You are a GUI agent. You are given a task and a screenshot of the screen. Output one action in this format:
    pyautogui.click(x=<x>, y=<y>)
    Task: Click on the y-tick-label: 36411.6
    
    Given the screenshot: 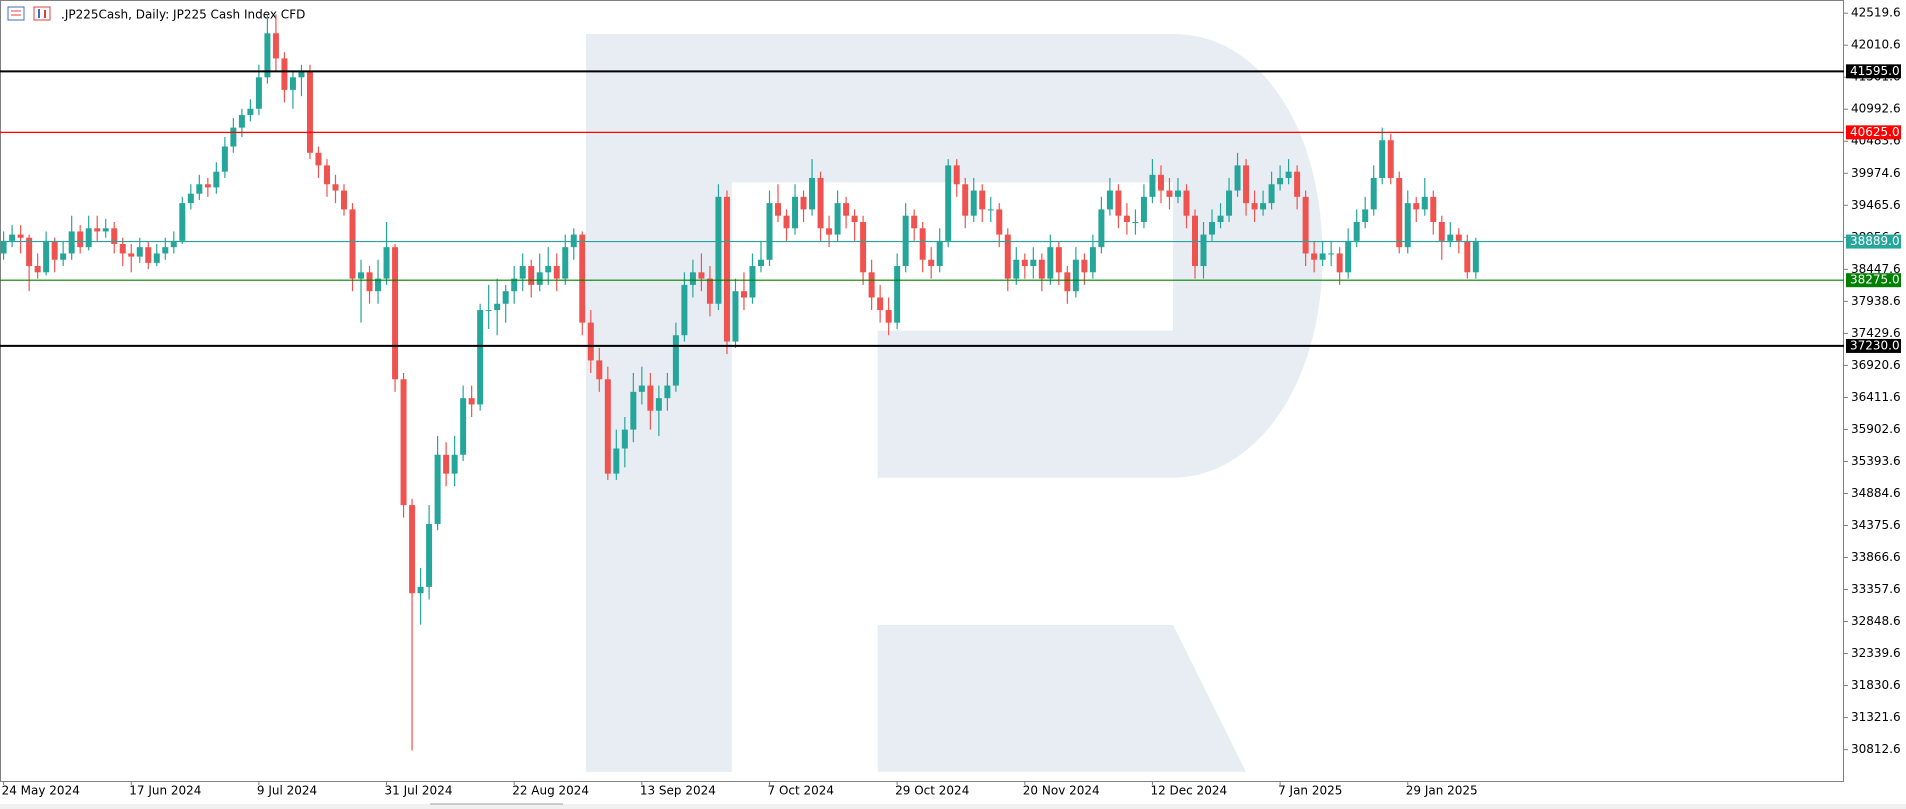 What is the action you would take?
    pyautogui.click(x=1876, y=397)
    